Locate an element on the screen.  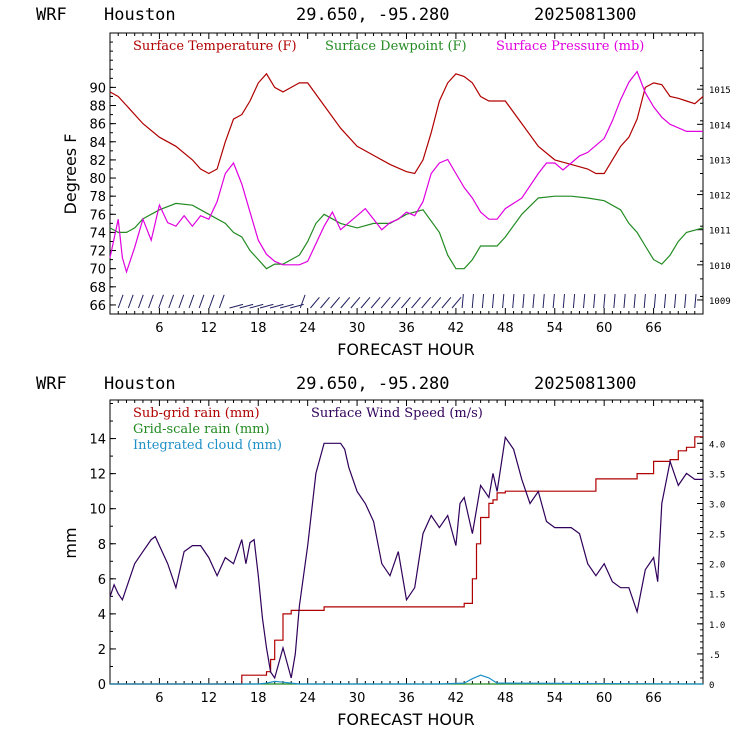
top-y2tick-label: 1011 is located at coordinates (720, 232).